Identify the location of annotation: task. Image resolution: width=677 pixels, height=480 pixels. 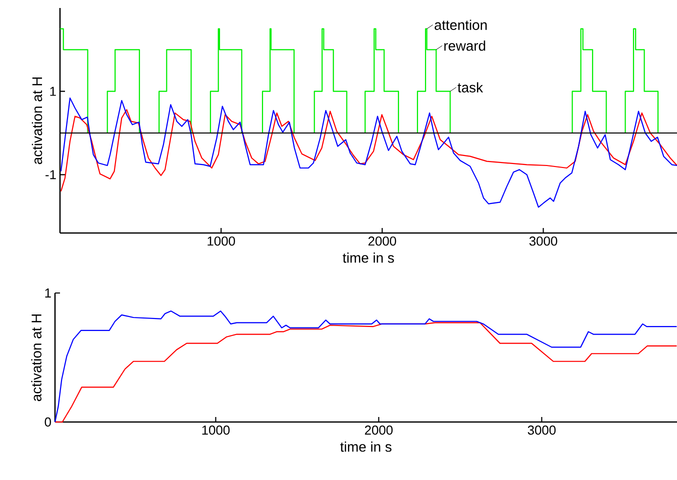
(471, 87).